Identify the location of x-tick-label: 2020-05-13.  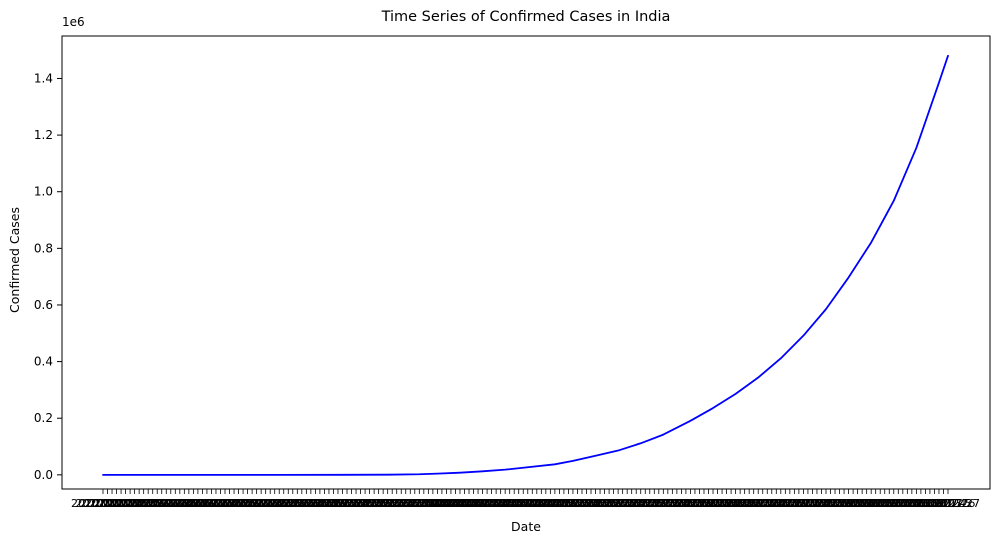
(609, 503).